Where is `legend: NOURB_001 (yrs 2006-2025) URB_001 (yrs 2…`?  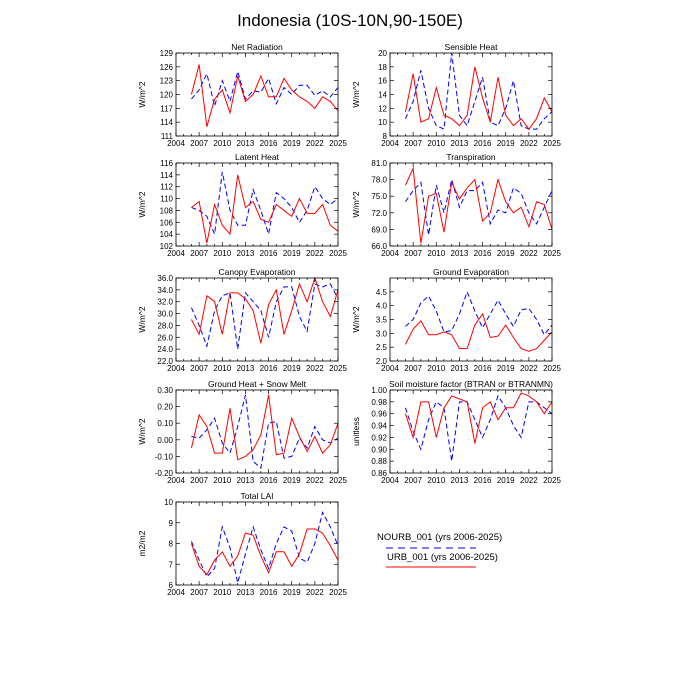
legend: NOURB_001 (yrs 2006-2025) URB_001 (yrs 2… is located at coordinates (439, 550).